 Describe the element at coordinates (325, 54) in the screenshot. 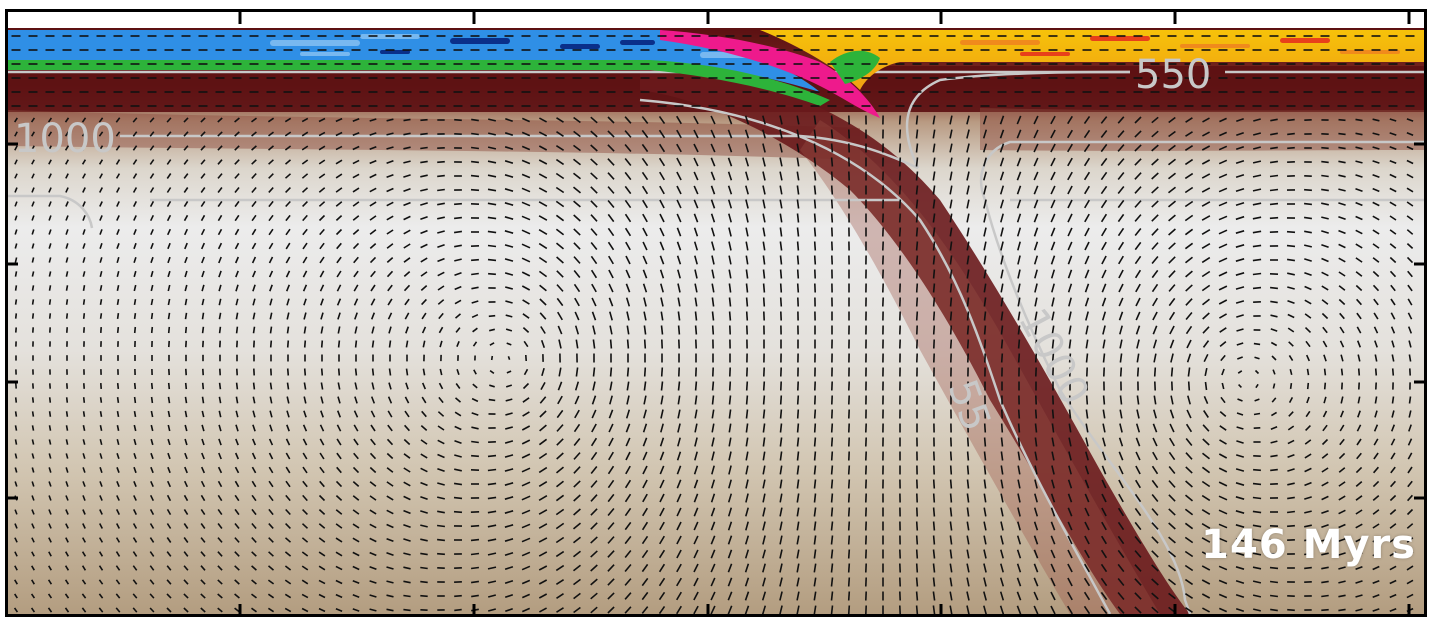

I see `crust-highlight` at that location.